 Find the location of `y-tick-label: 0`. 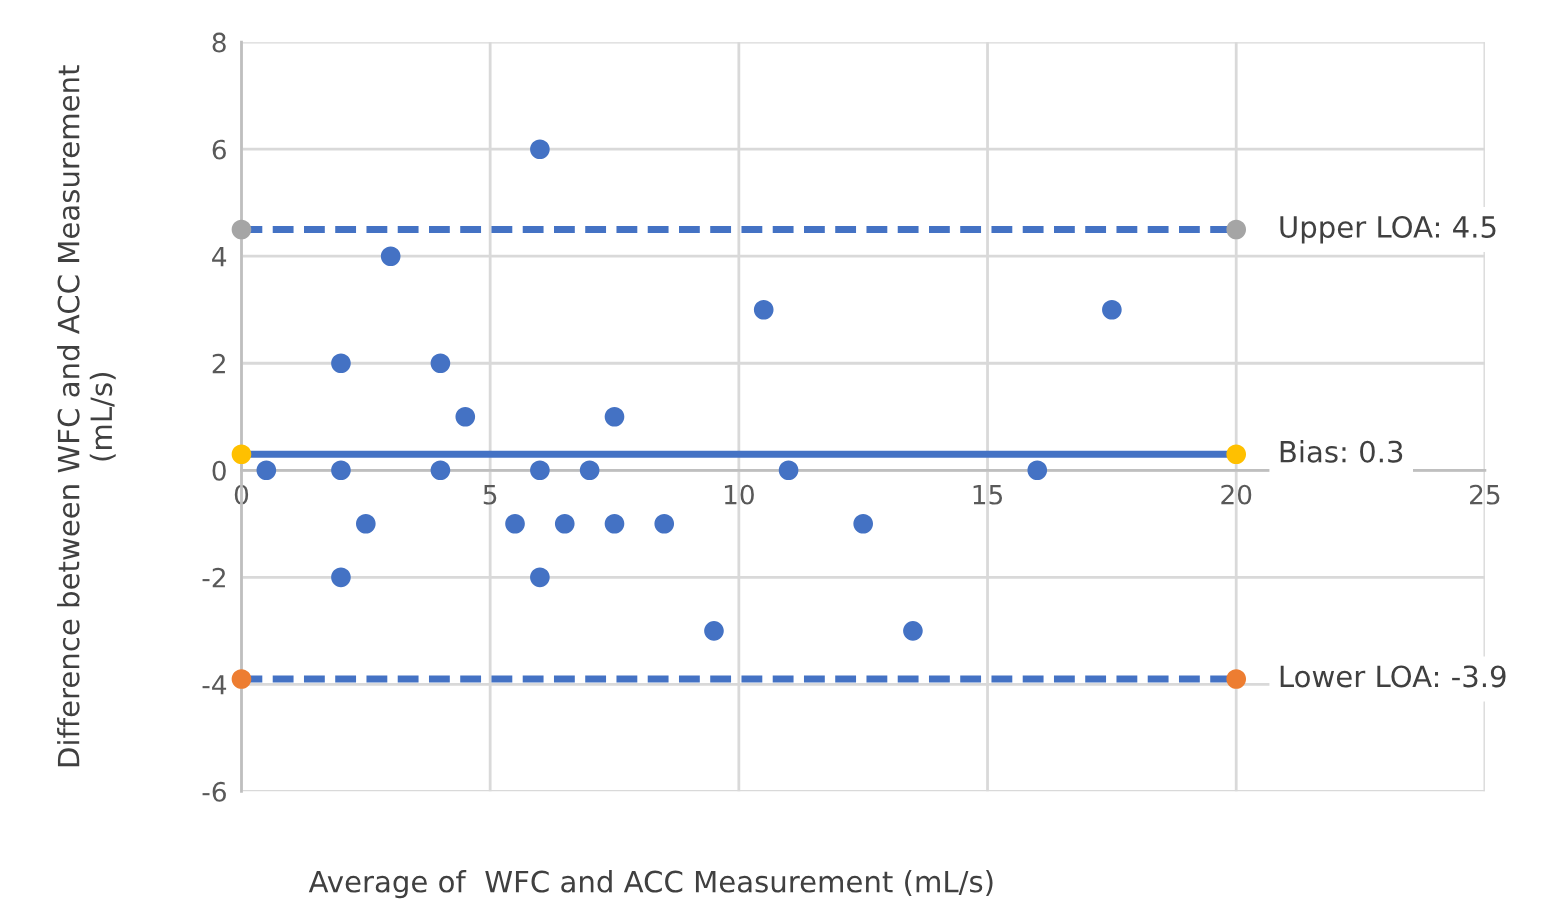

y-tick-label: 0 is located at coordinates (219, 470).